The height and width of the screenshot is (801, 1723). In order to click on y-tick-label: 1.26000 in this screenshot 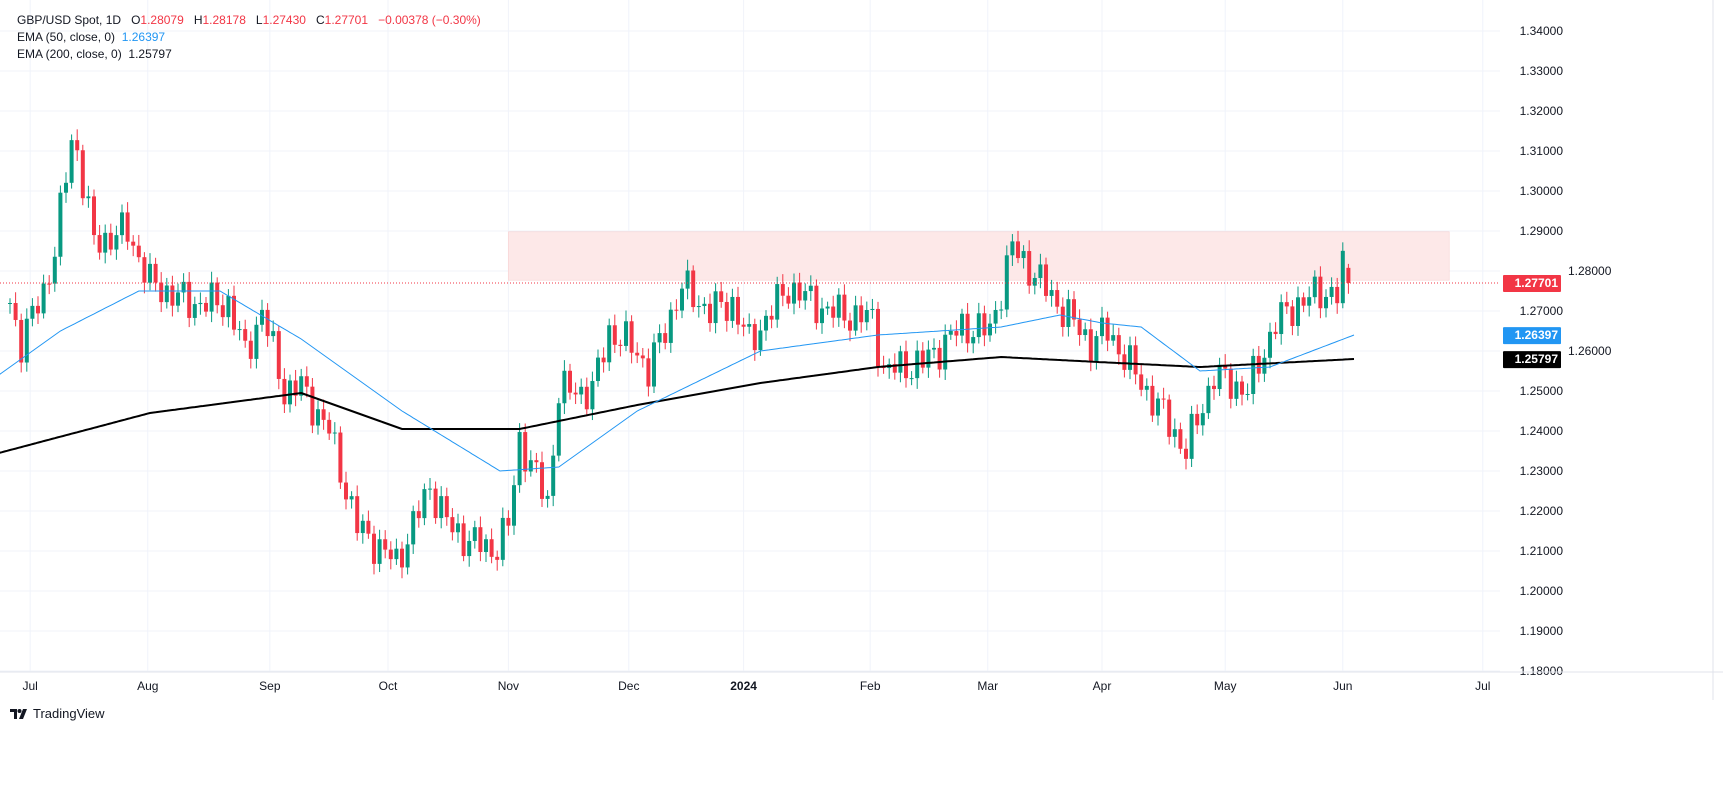, I will do `click(1590, 351)`.